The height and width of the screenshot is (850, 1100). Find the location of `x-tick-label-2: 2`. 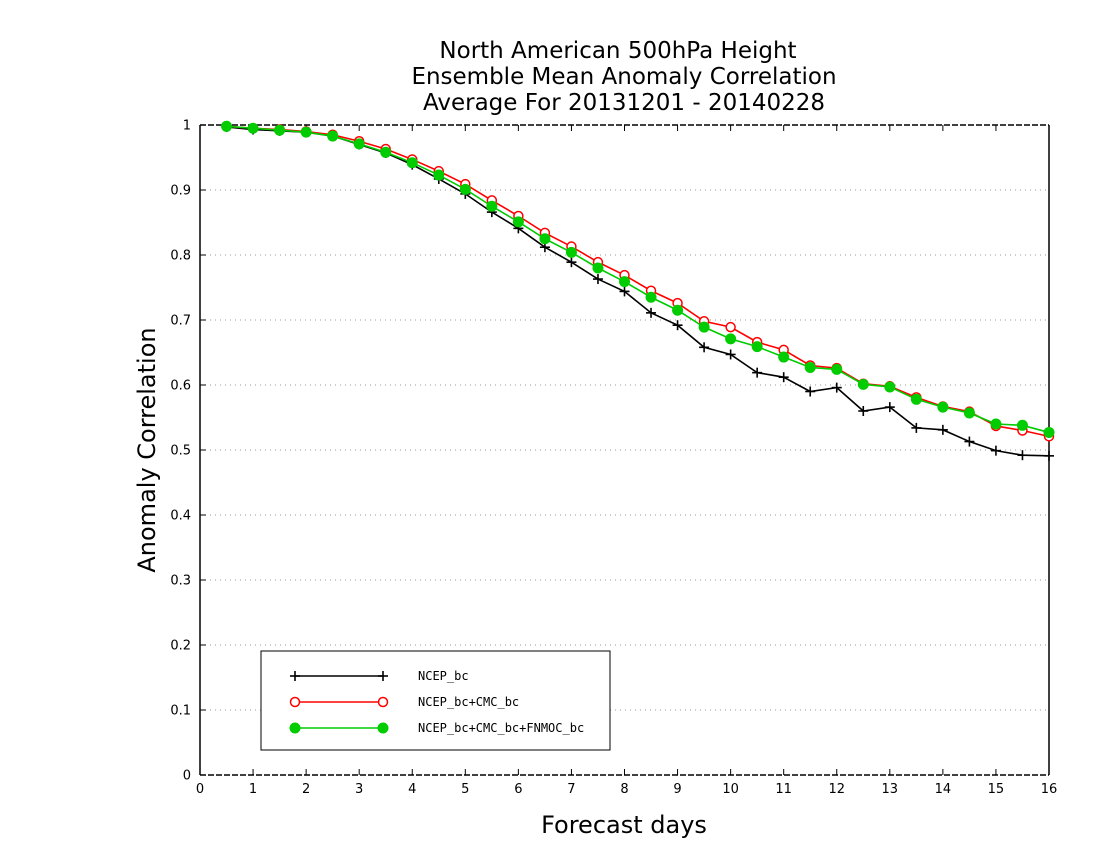

x-tick-label-2: 2 is located at coordinates (306, 789).